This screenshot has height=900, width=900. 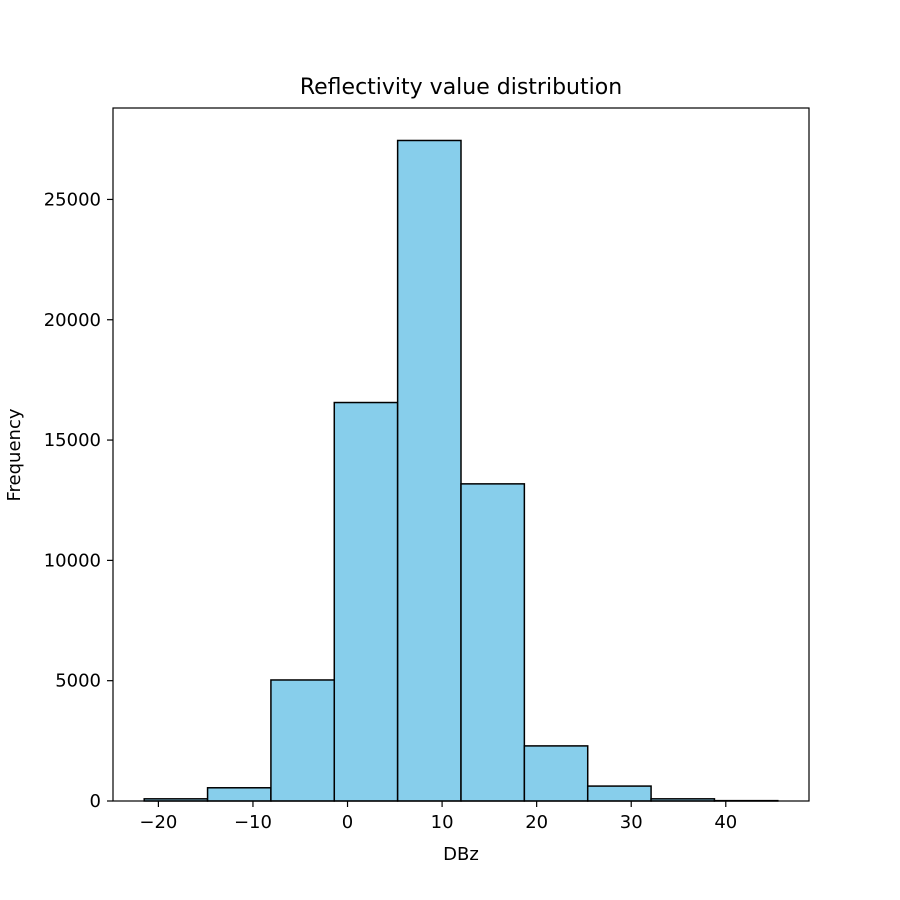 I want to click on y-tick-label: 15000, so click(x=72, y=440).